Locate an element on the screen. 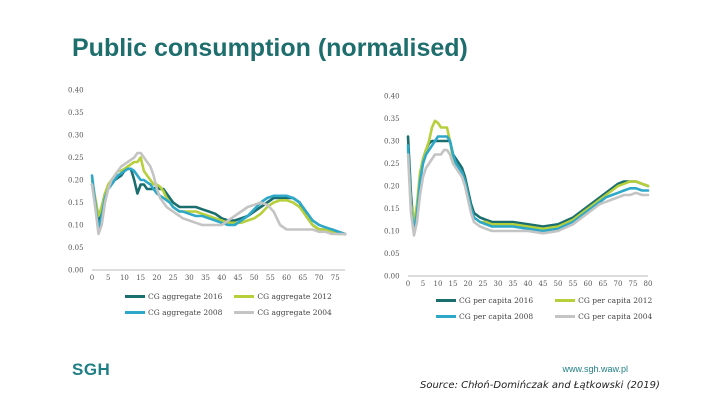  right-legend-label: CG per capita 2016 is located at coordinates (496, 300).